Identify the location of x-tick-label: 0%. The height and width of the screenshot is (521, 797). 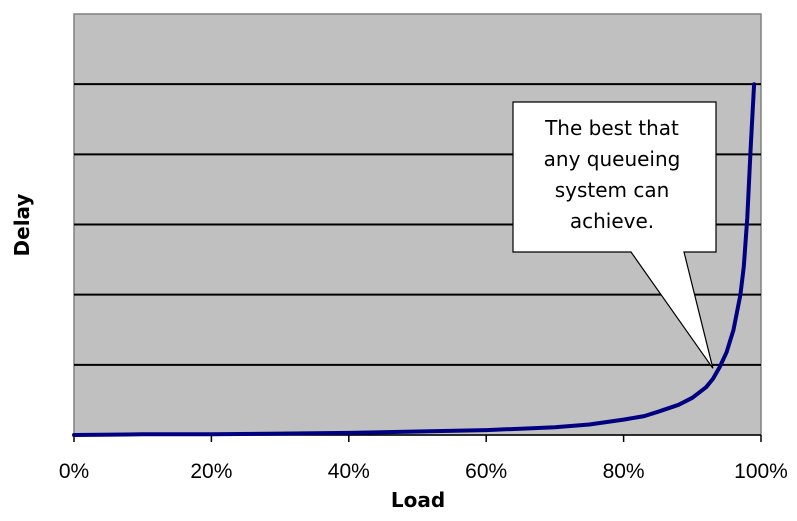
(74, 471).